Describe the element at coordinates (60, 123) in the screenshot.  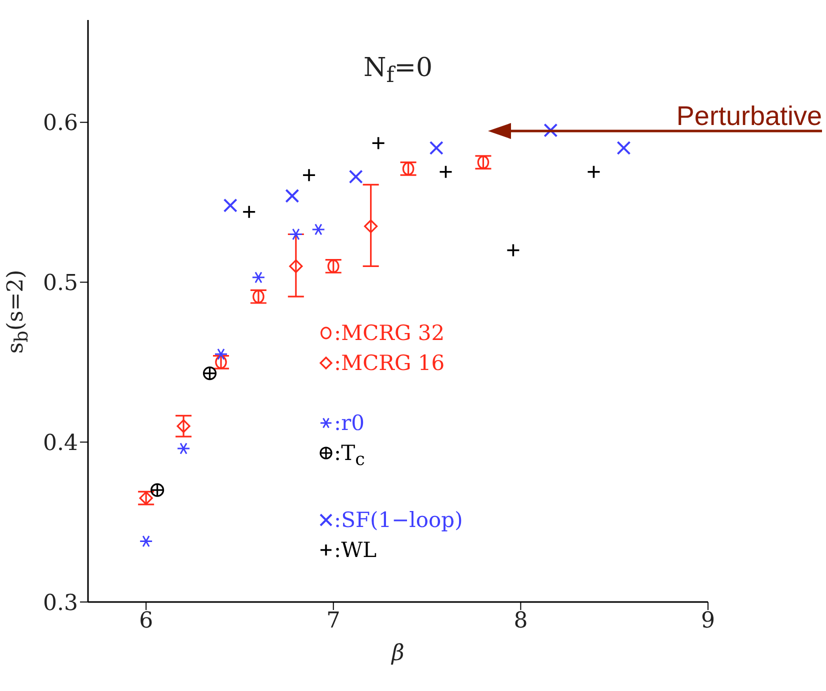
I see `y-tick-label: 0.6` at that location.